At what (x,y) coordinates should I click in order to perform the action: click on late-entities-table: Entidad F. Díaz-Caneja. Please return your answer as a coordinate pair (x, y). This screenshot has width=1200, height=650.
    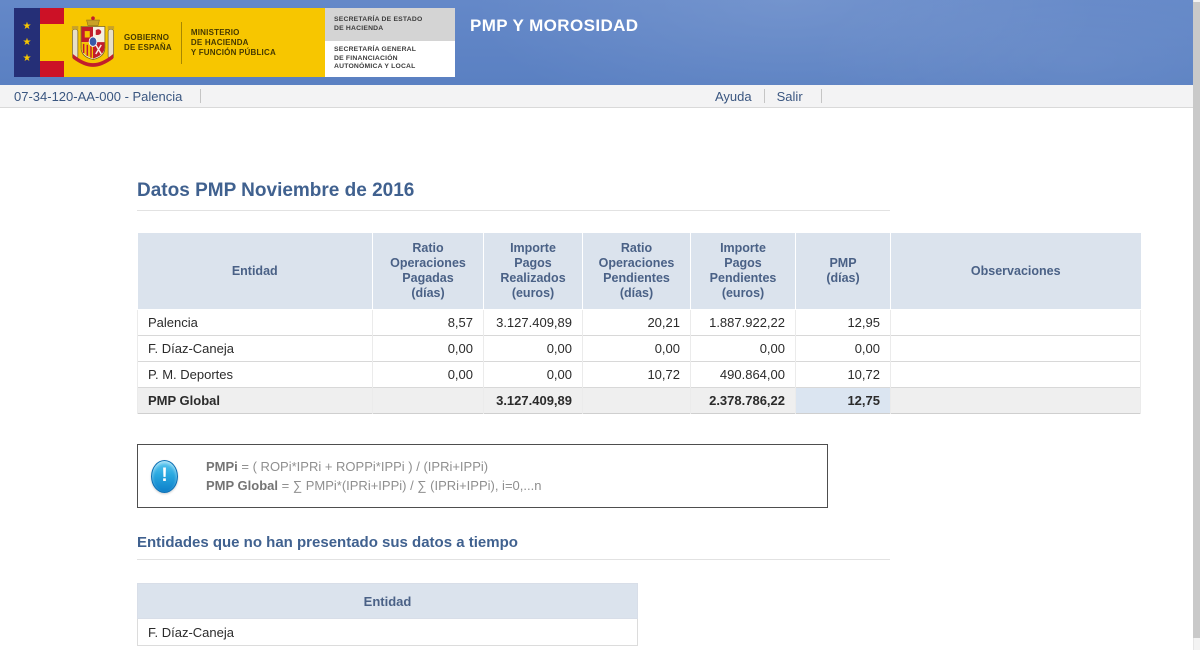
    Looking at the image, I should click on (387, 614).